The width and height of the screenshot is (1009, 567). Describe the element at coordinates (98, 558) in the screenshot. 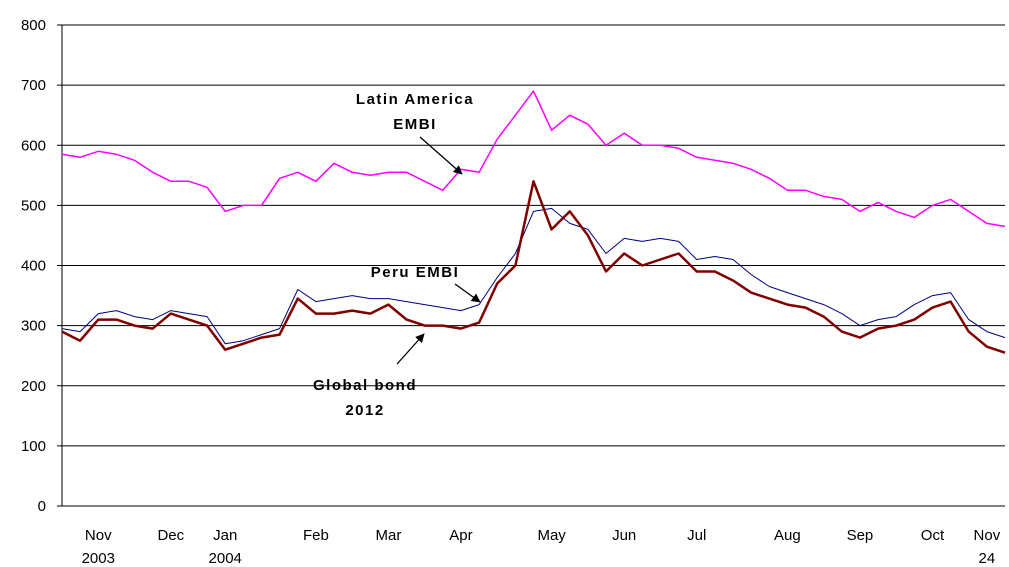

I see `x-tick-line: 2003` at that location.